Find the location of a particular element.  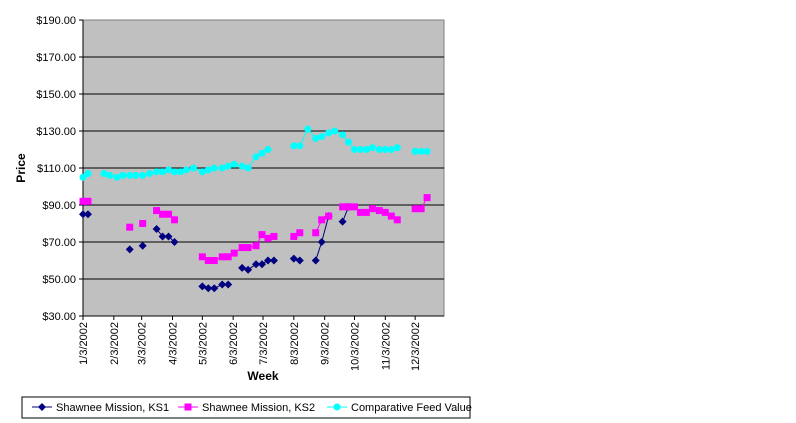

x-tick-label: 12/3/2002 is located at coordinates (416, 346).